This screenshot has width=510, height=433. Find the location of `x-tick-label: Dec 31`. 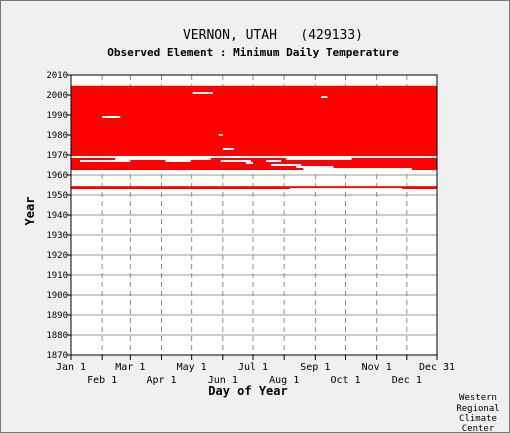

x-tick-label: Dec 31 is located at coordinates (437, 367).